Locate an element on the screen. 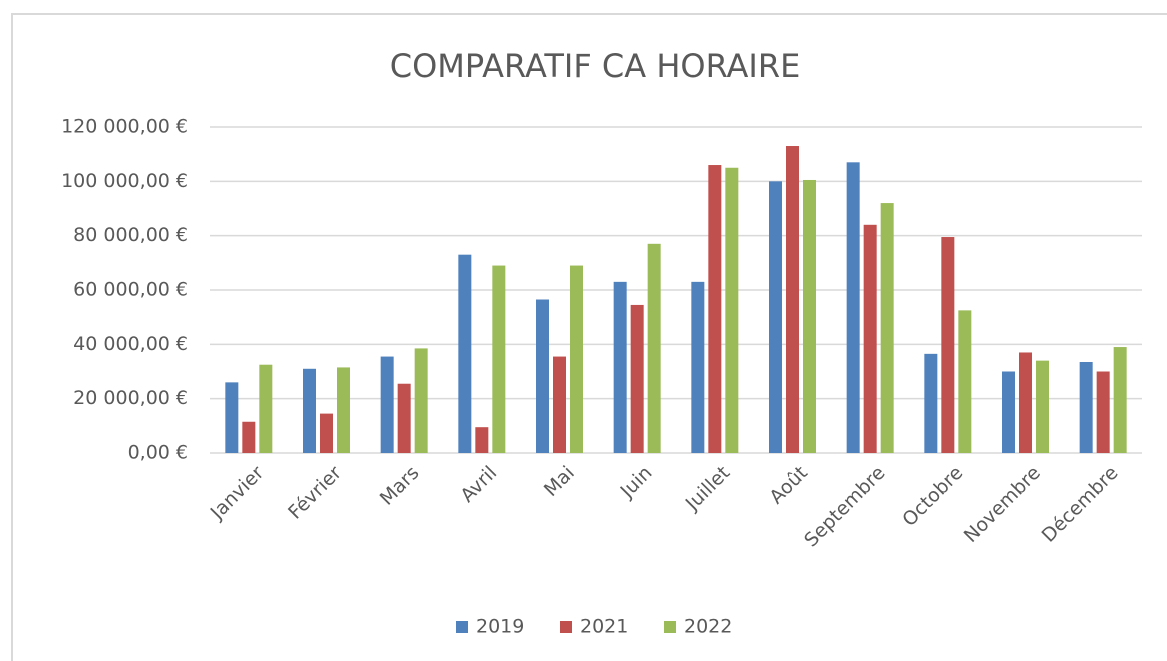 The image size is (1167, 661). y-tick-label: 0,00 € is located at coordinates (158, 453).